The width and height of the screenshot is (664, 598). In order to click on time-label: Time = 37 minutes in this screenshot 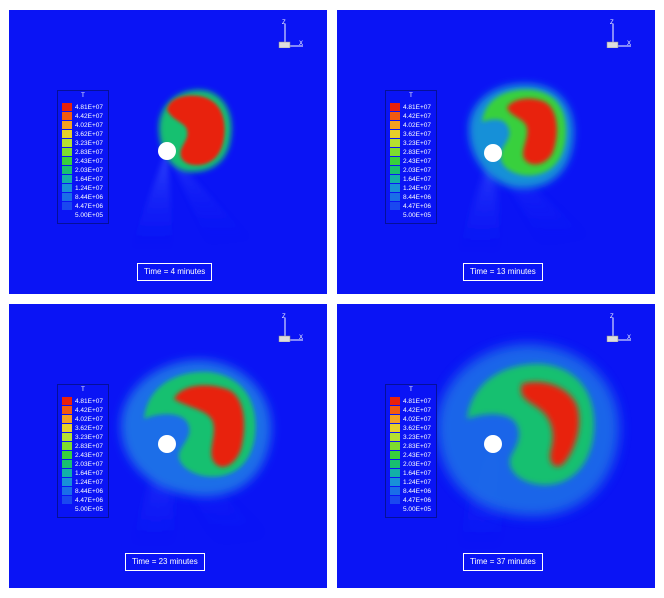, I will do `click(503, 562)`.